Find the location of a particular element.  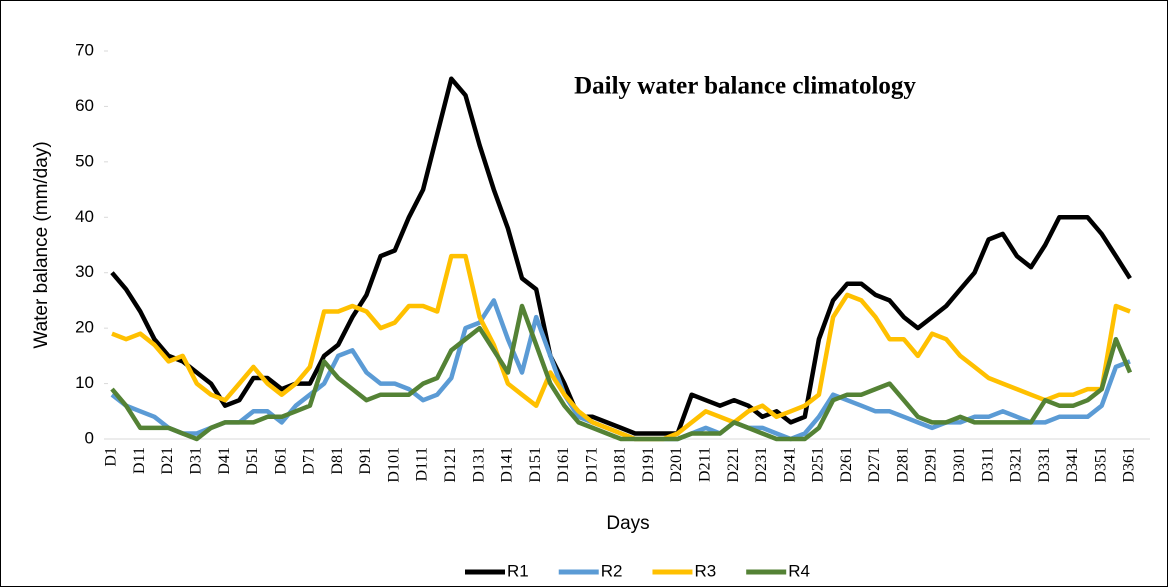

x-tick-label: D241 is located at coordinates (789, 465).